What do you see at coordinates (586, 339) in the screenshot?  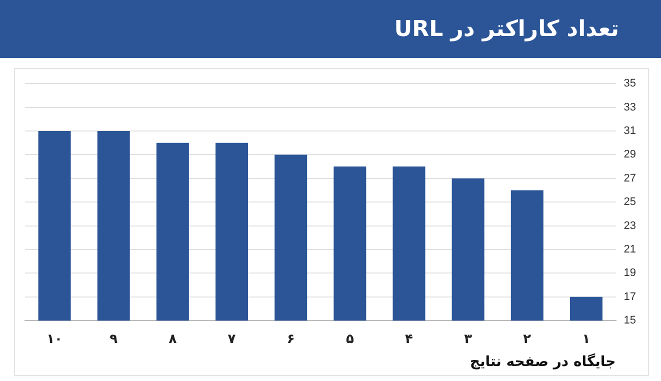 I see `x-tick-label: ۱` at bounding box center [586, 339].